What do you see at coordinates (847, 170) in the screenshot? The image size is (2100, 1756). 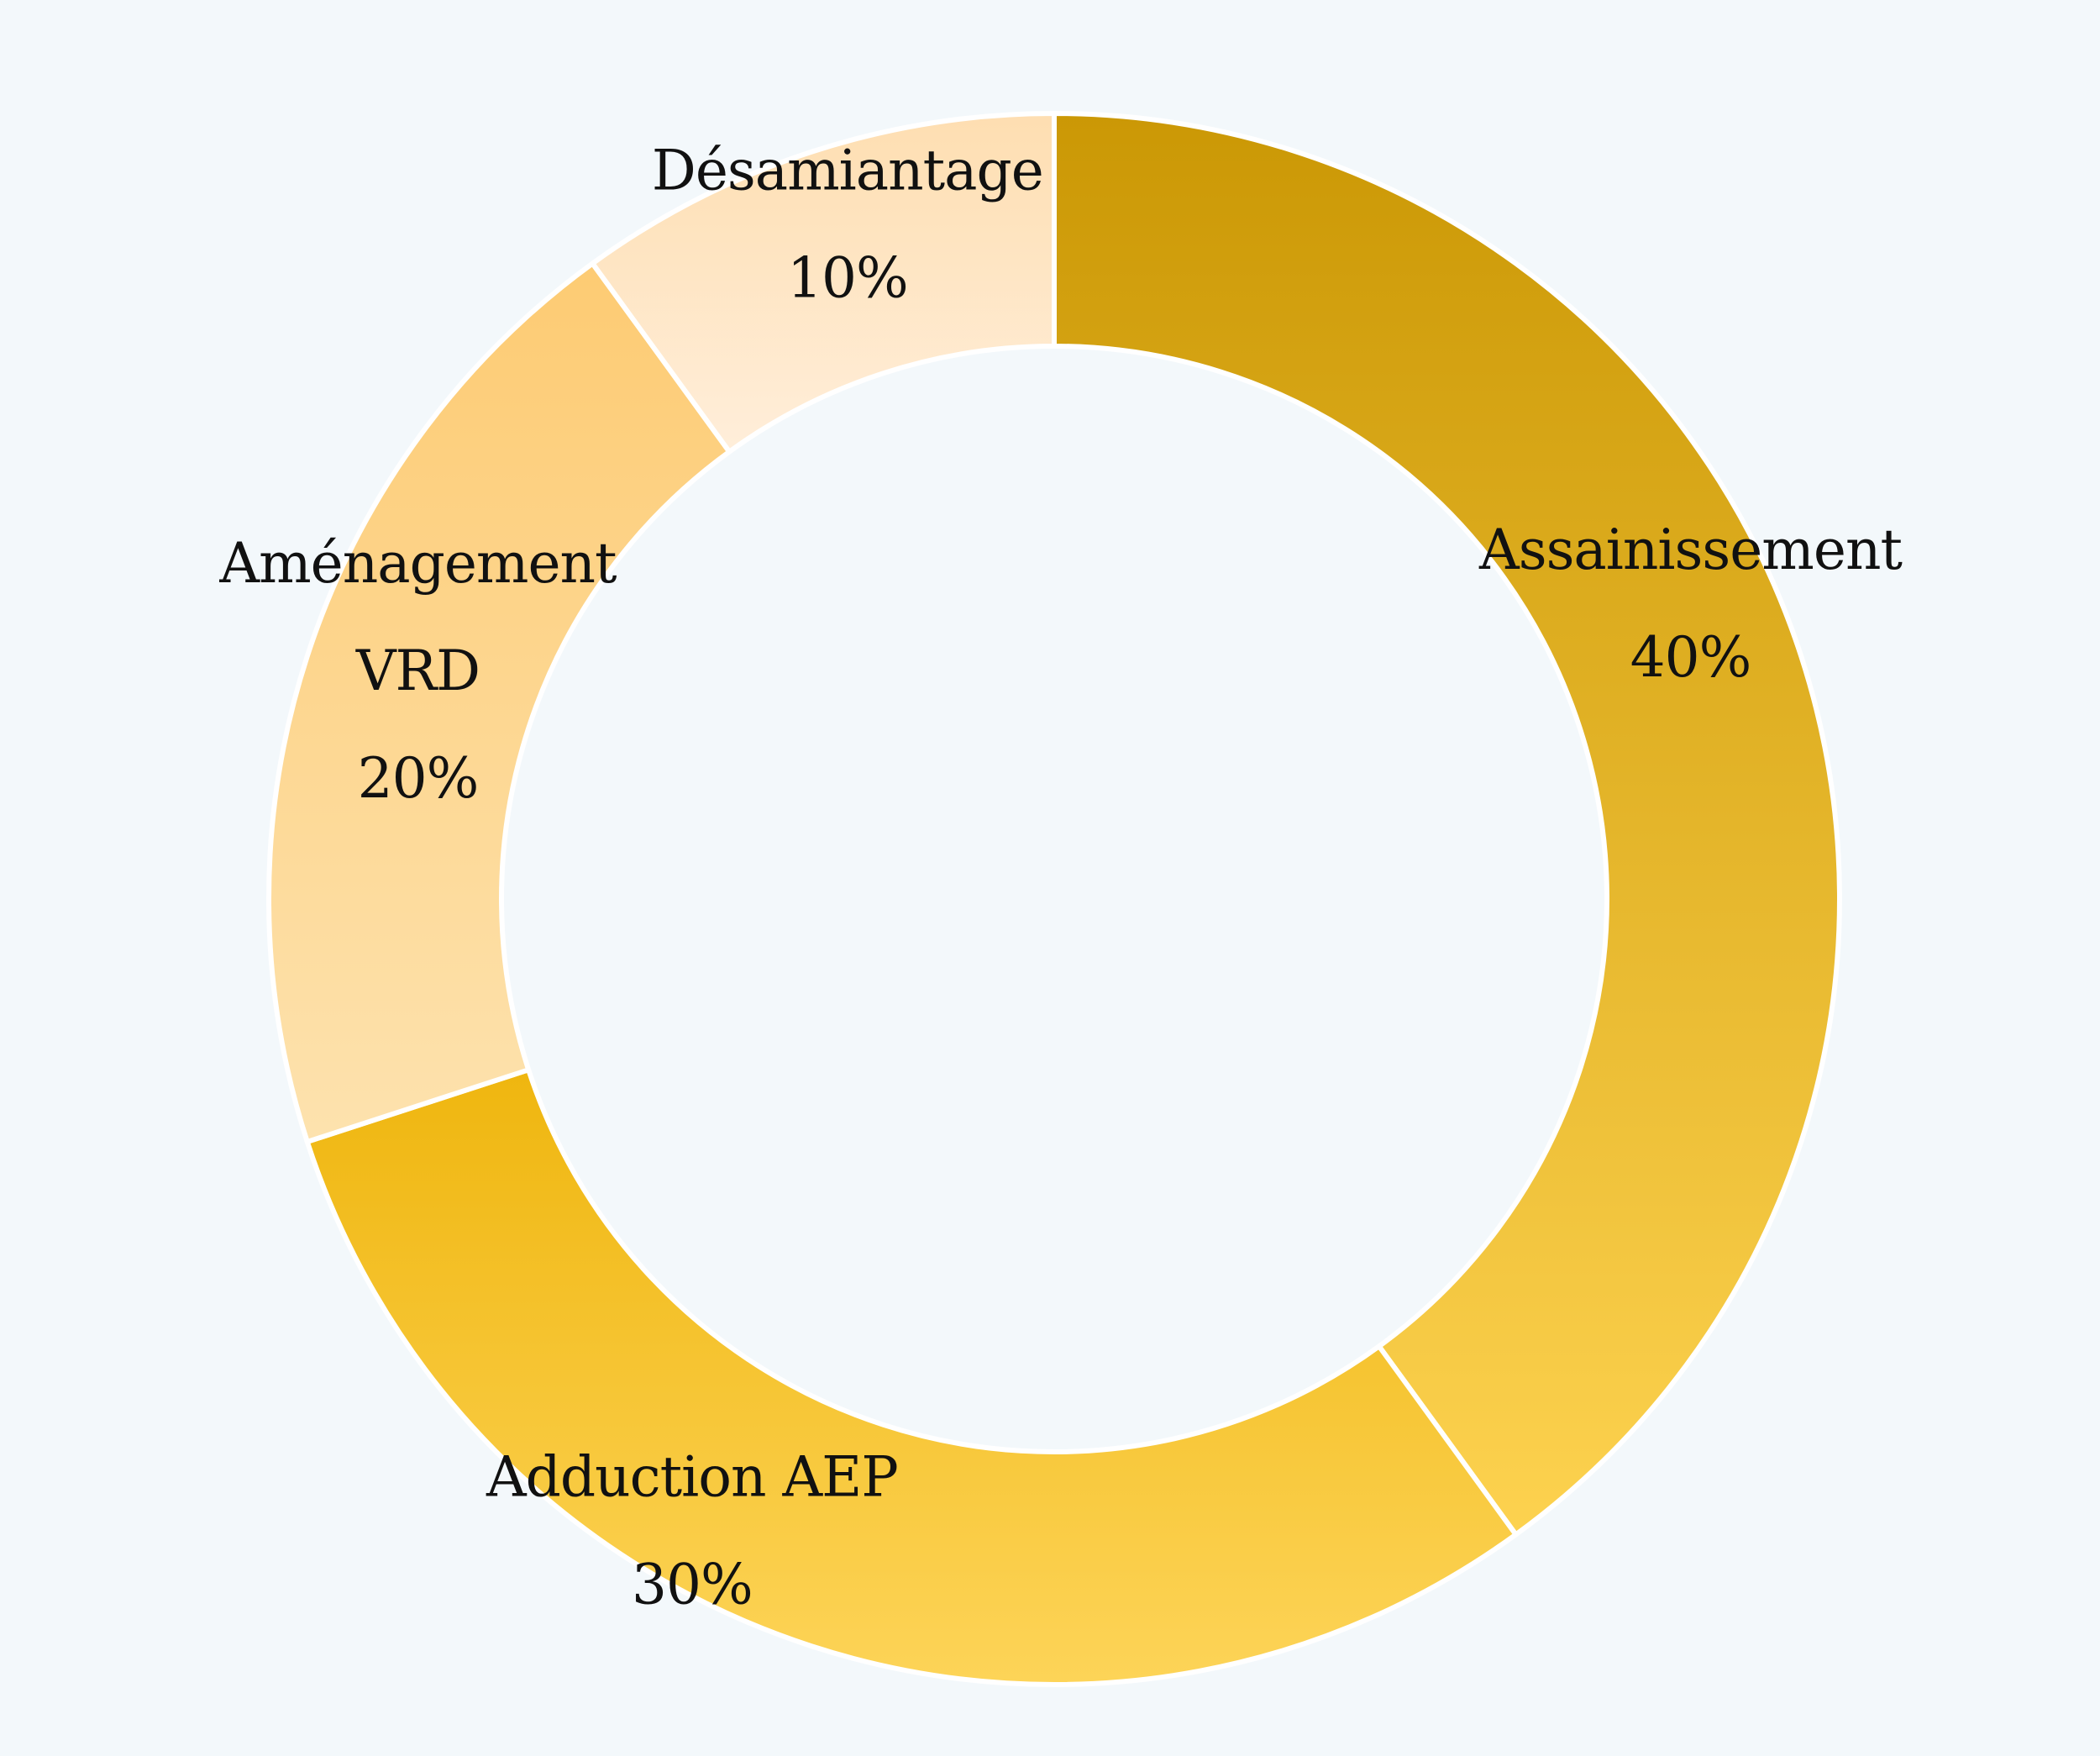 I see `slice-category-label: Désamiantage` at bounding box center [847, 170].